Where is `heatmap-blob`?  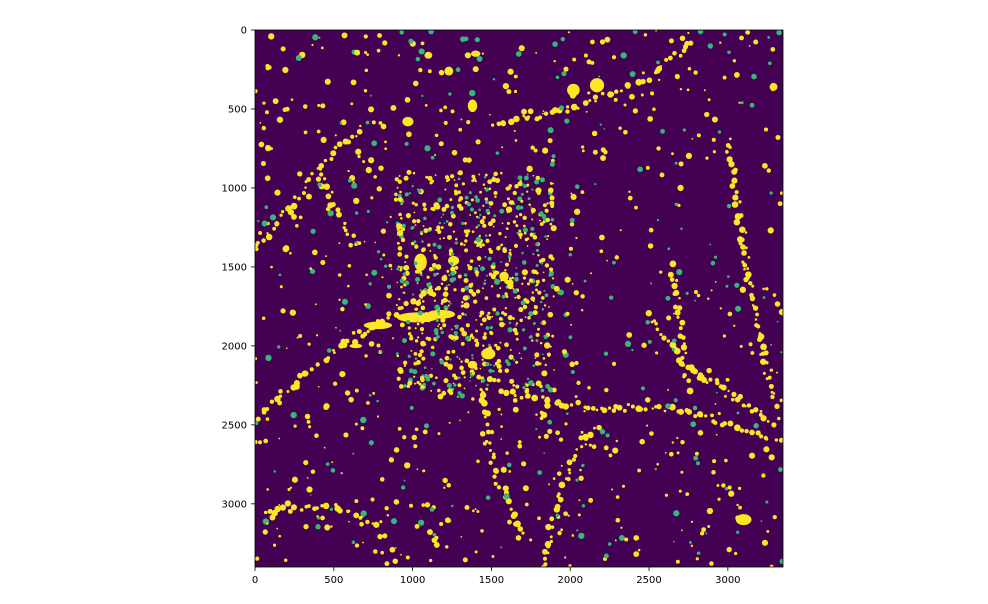 heatmap-blob is located at coordinates (428, 55).